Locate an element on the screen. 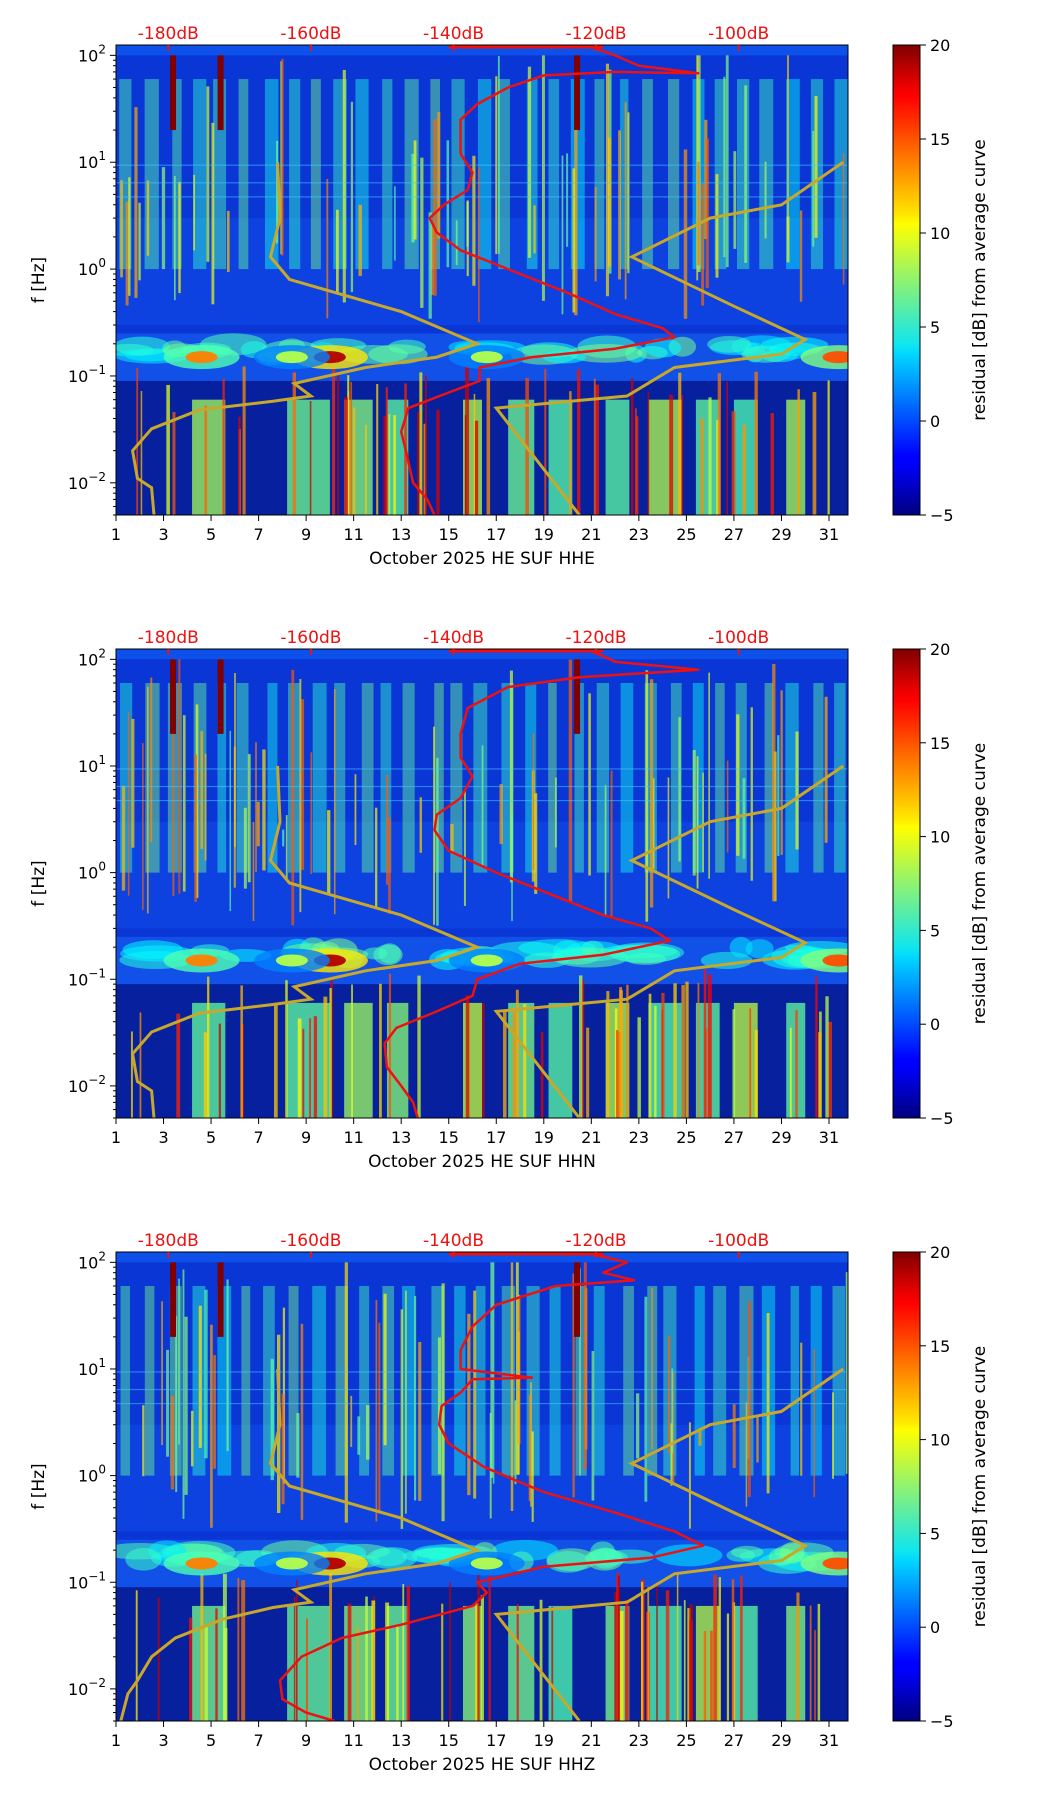 Image resolution: width=1052 pixels, height=1806 pixels. y-axis-title: f [Hz] is located at coordinates (39, 1486).